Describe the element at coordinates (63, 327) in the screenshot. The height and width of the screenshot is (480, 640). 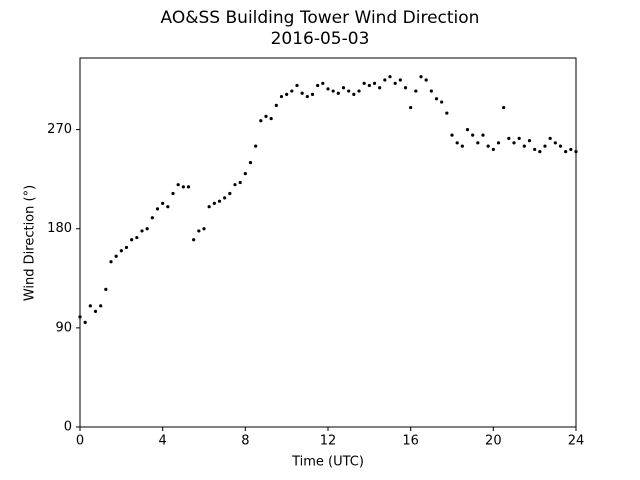
I see `y-tick-label: 90` at that location.